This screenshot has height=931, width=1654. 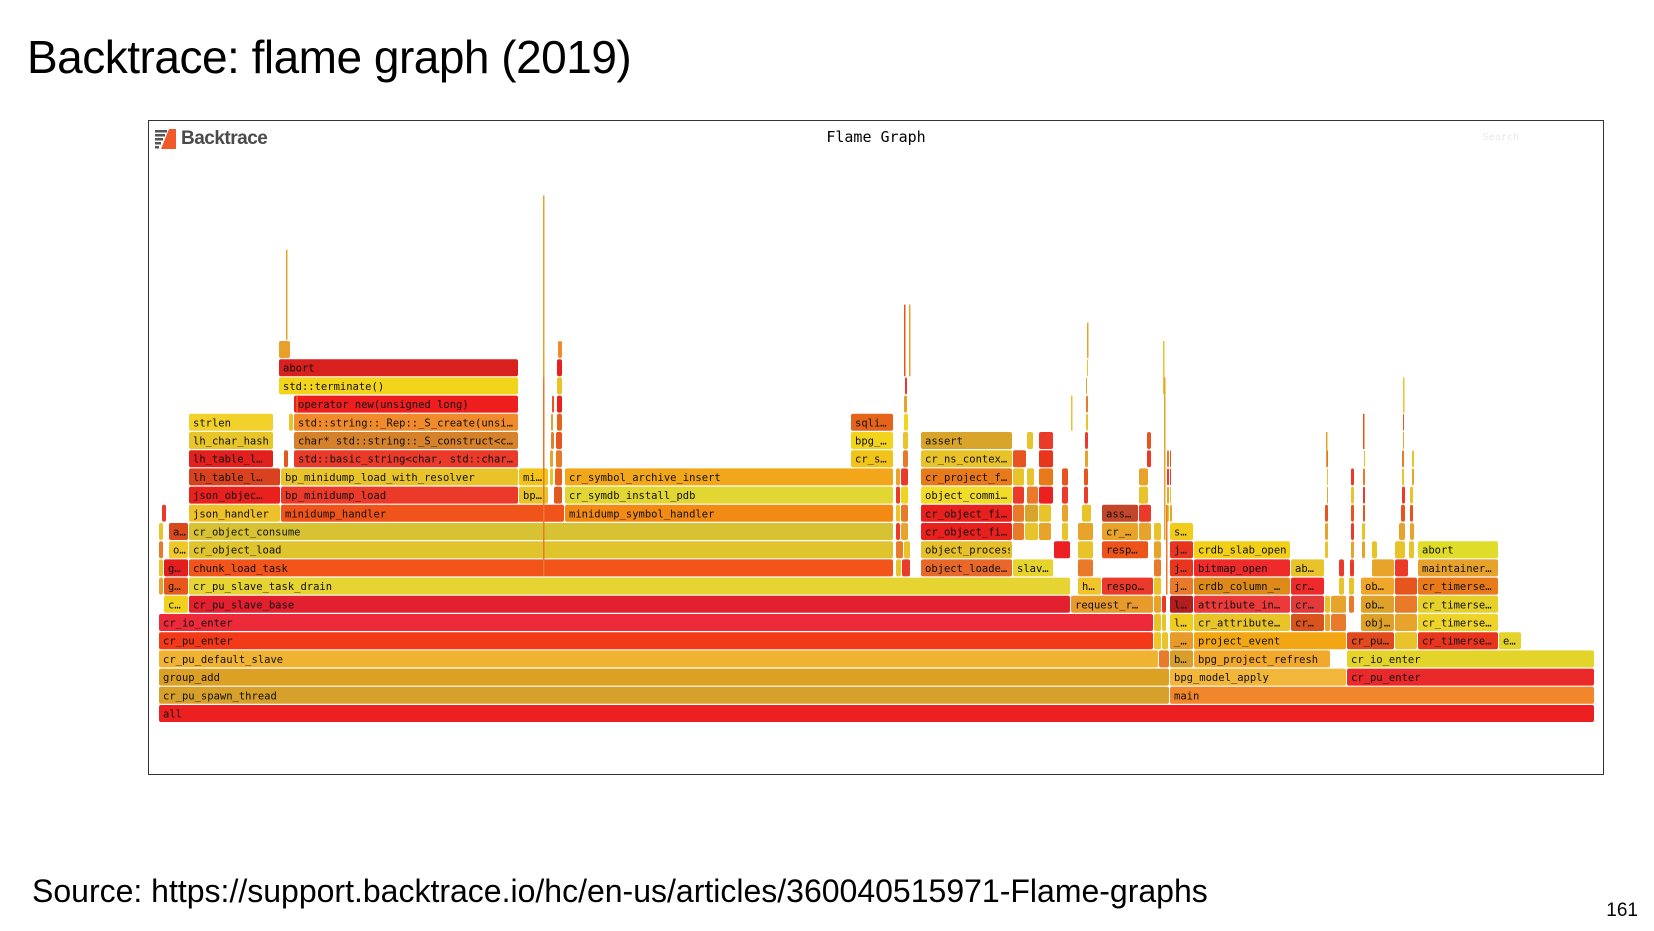 What do you see at coordinates (1458, 550) in the screenshot?
I see `flame-frame: abort` at bounding box center [1458, 550].